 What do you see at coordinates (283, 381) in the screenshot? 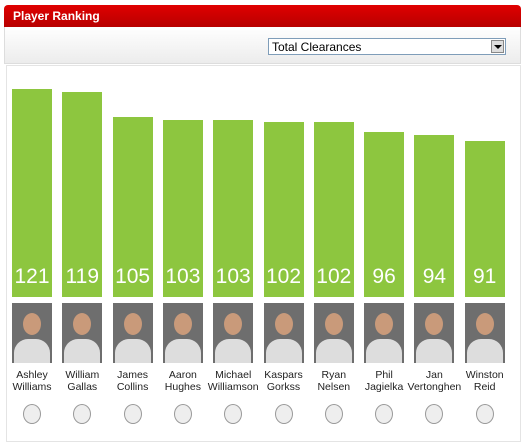
I see `player-name: Kaspars Gorkss` at bounding box center [283, 381].